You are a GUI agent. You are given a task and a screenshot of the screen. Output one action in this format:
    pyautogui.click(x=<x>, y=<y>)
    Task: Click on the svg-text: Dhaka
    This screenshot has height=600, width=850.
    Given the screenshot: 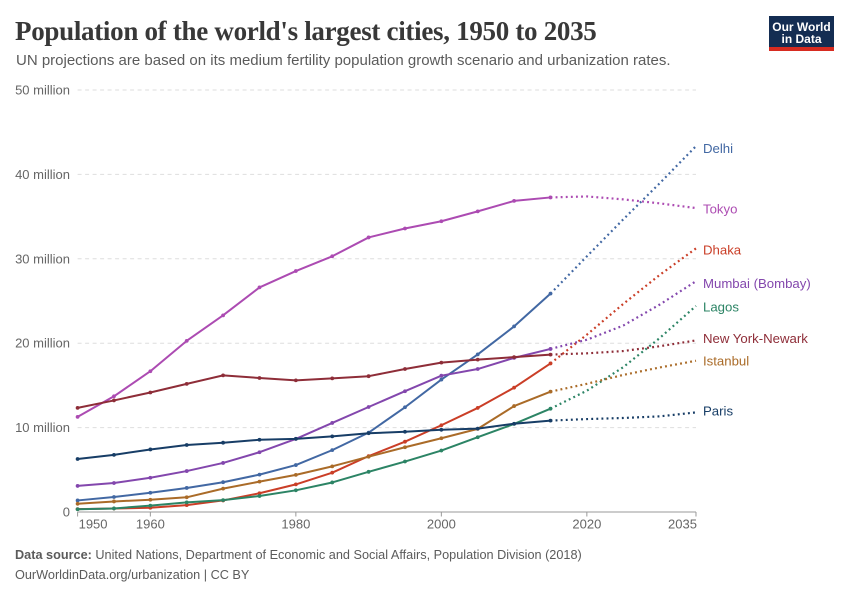 What is the action you would take?
    pyautogui.click(x=722, y=250)
    